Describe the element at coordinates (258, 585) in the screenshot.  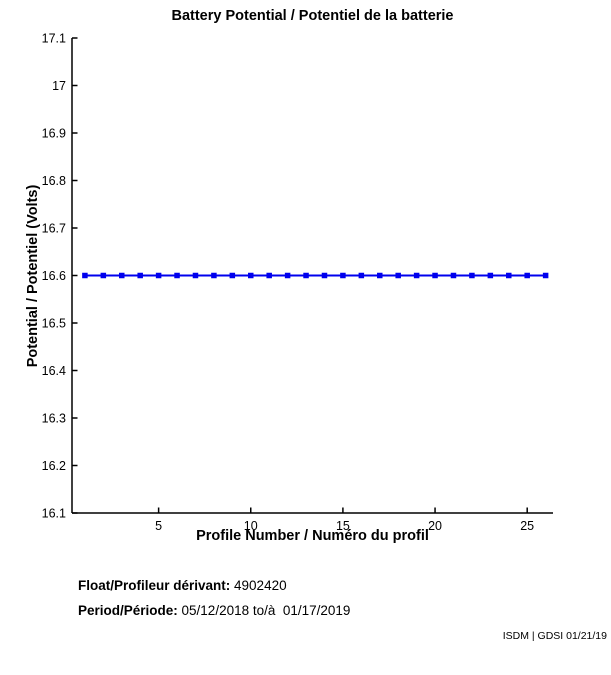
I see `float-id-value: 4902420` at that location.